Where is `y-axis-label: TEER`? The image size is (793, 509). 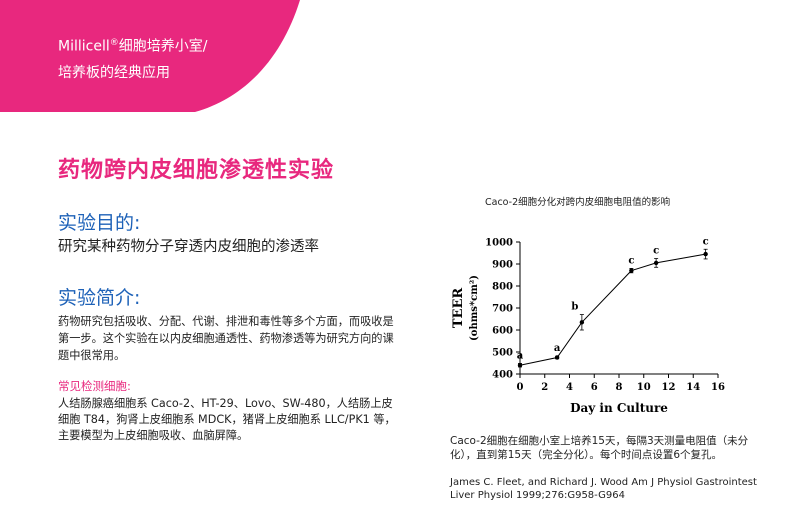
y-axis-label: TEER is located at coordinates (458, 308).